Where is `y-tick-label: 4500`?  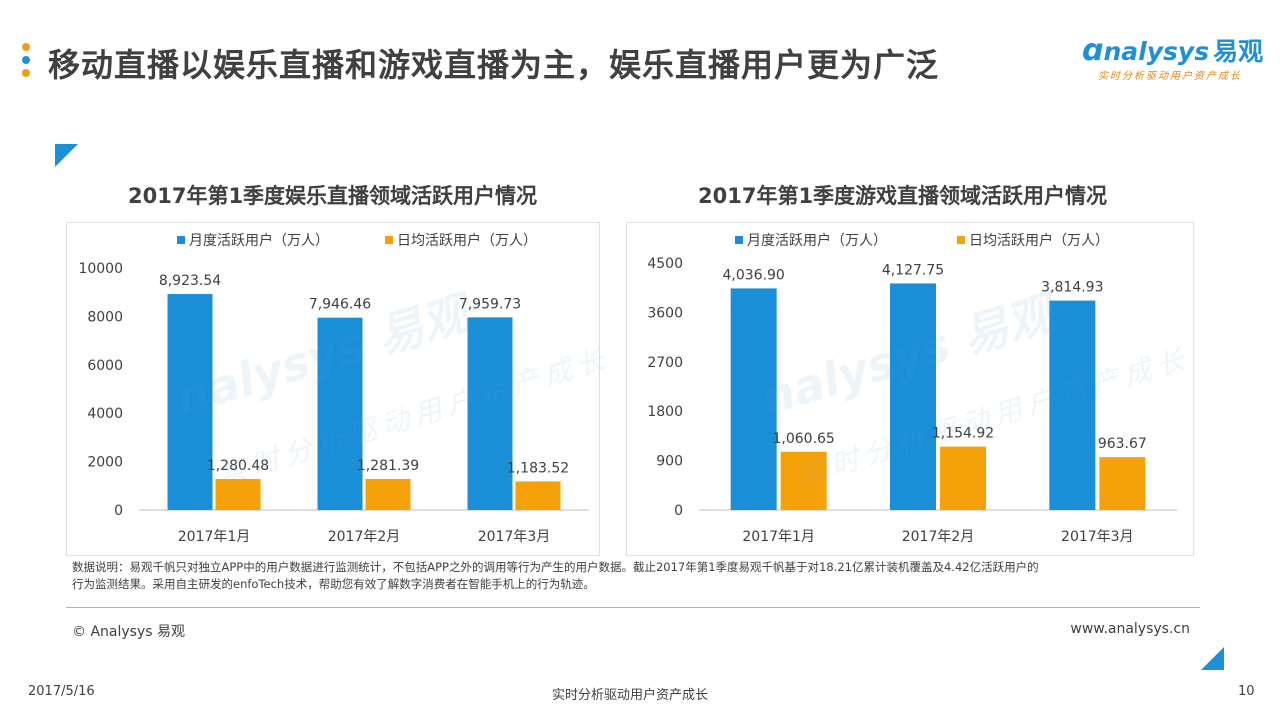
y-tick-label: 4500 is located at coordinates (665, 264).